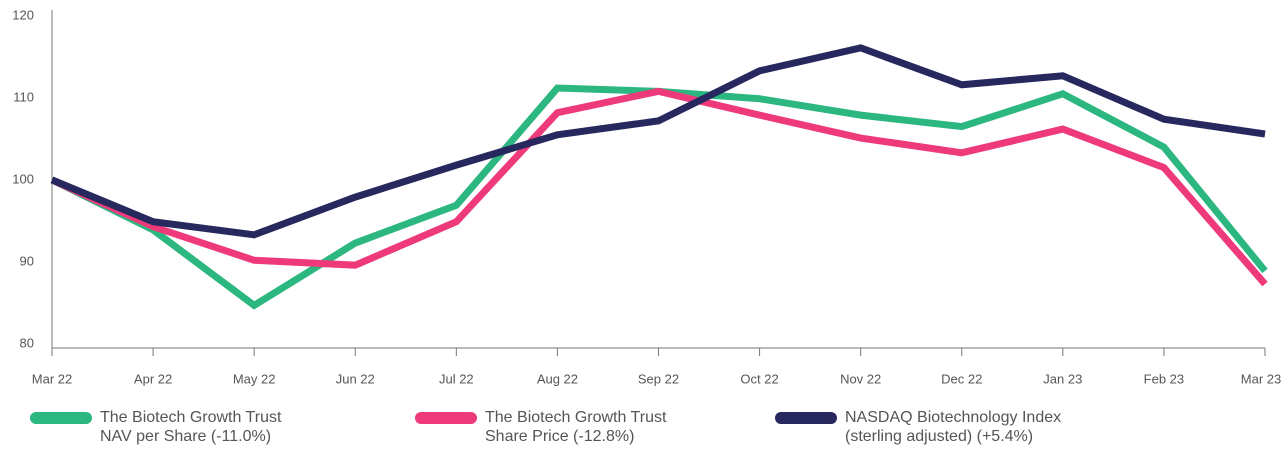 The height and width of the screenshot is (452, 1282). I want to click on x-tick-label: Jul 22, so click(456, 378).